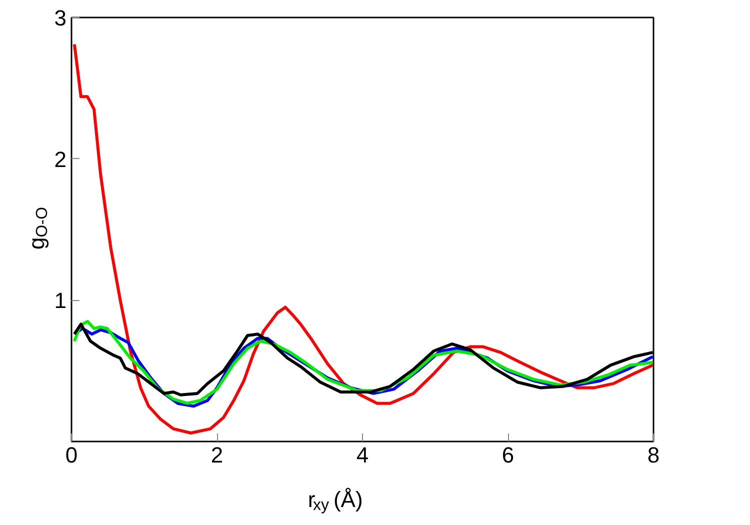  What do you see at coordinates (217, 455) in the screenshot?
I see `x-tick-label: 2` at bounding box center [217, 455].